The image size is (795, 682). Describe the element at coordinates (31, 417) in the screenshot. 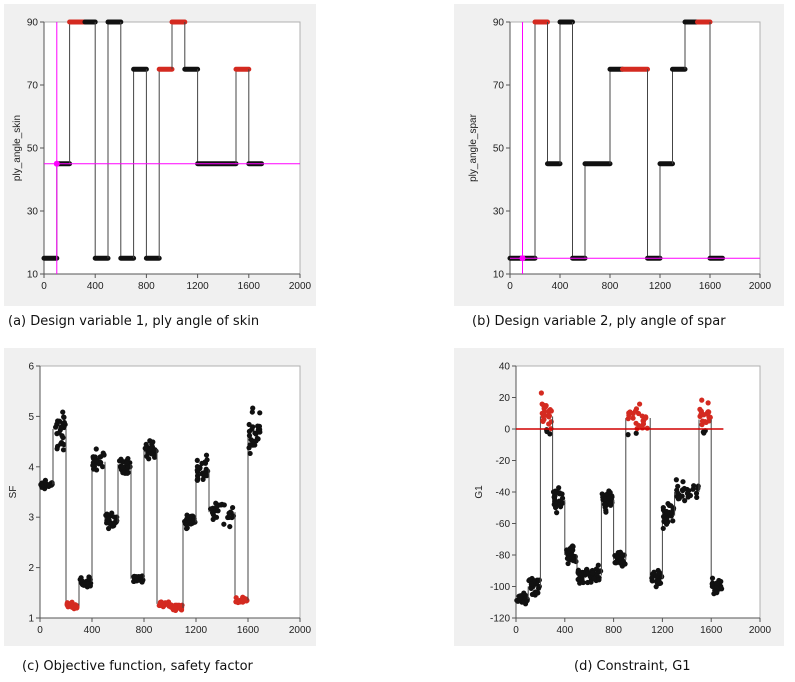

I see `y-tick-label: 5` at that location.